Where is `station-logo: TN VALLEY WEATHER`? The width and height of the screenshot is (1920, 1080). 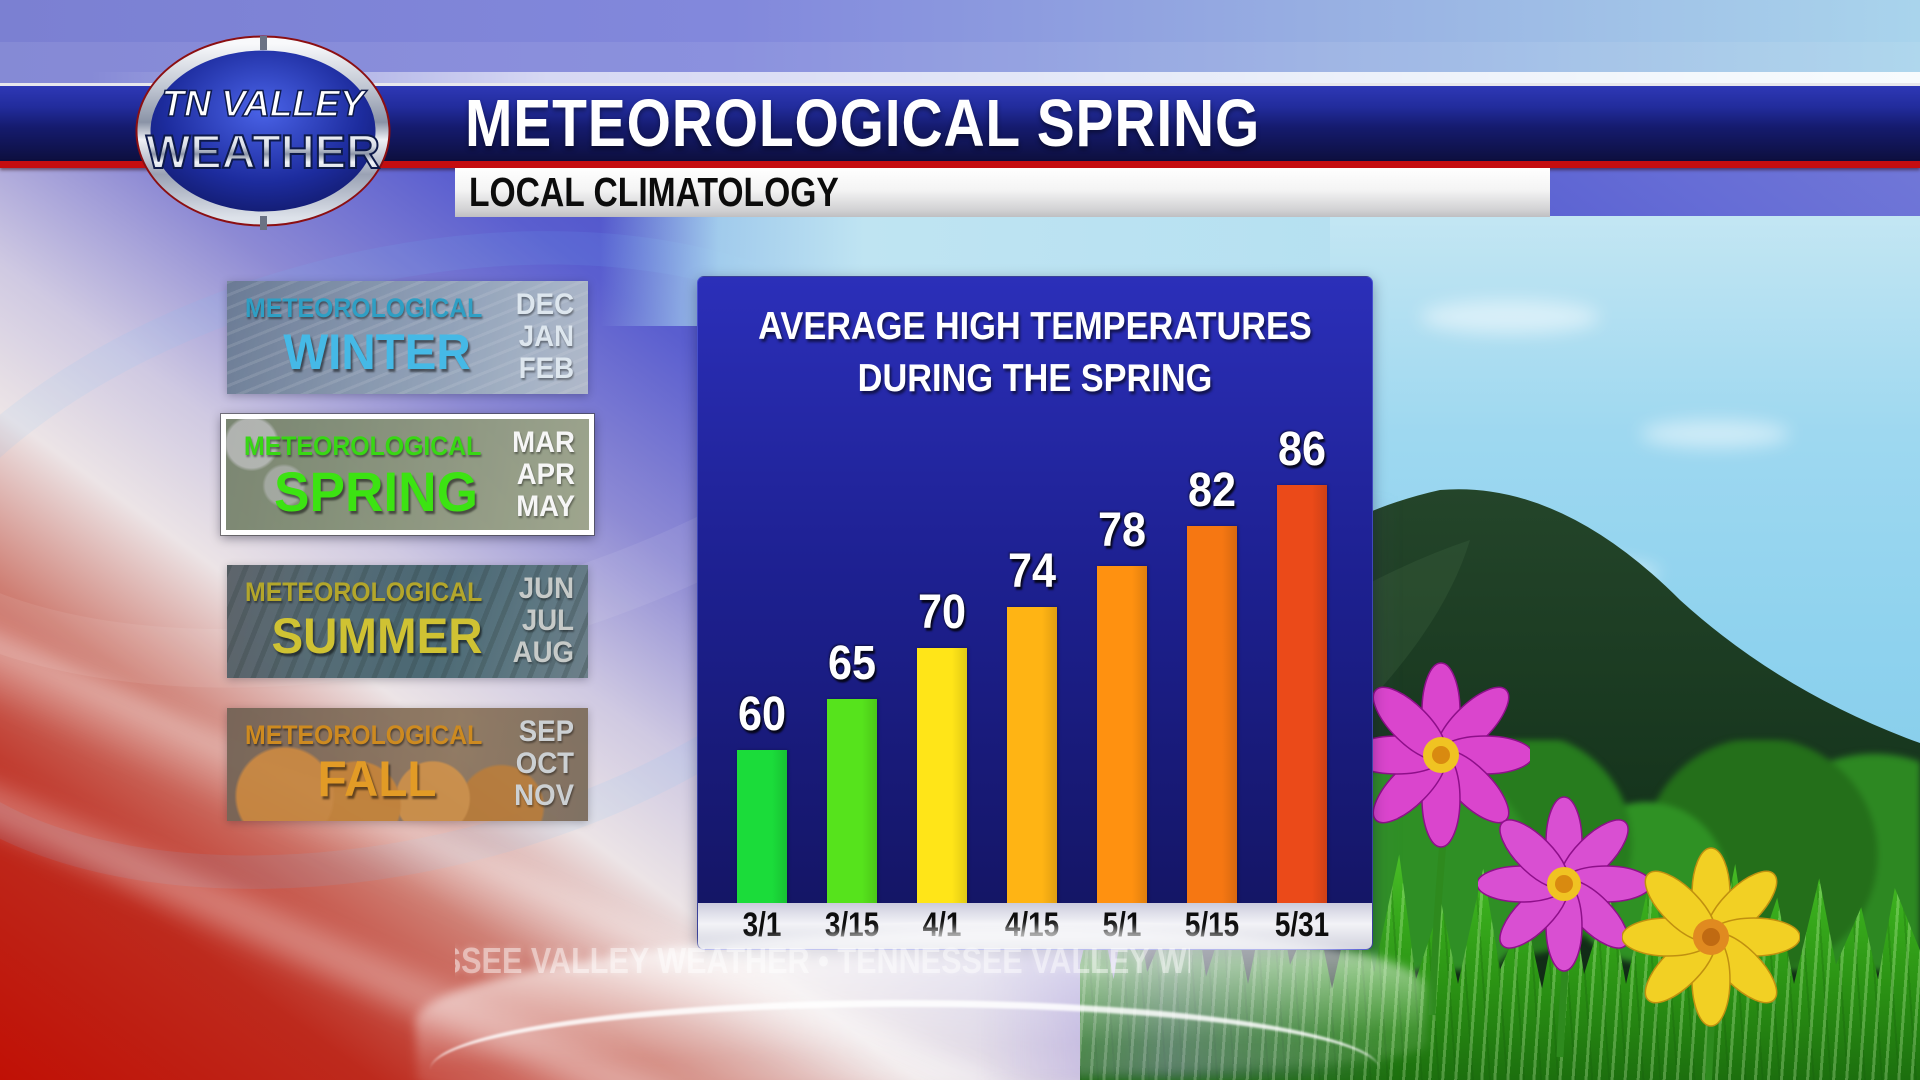 station-logo: TN VALLEY WEATHER is located at coordinates (263, 132).